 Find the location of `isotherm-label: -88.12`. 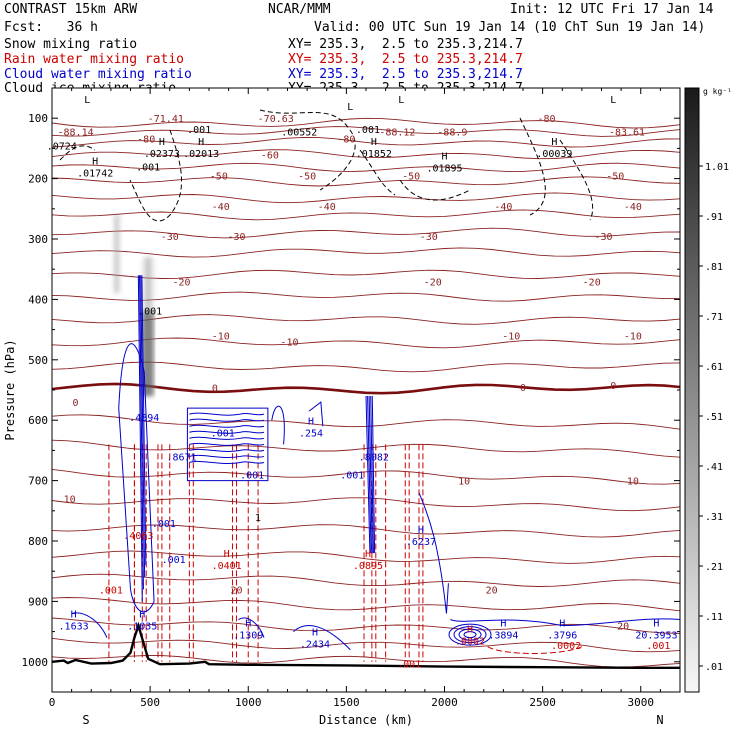

isotherm-label: -88.12 is located at coordinates (397, 132).